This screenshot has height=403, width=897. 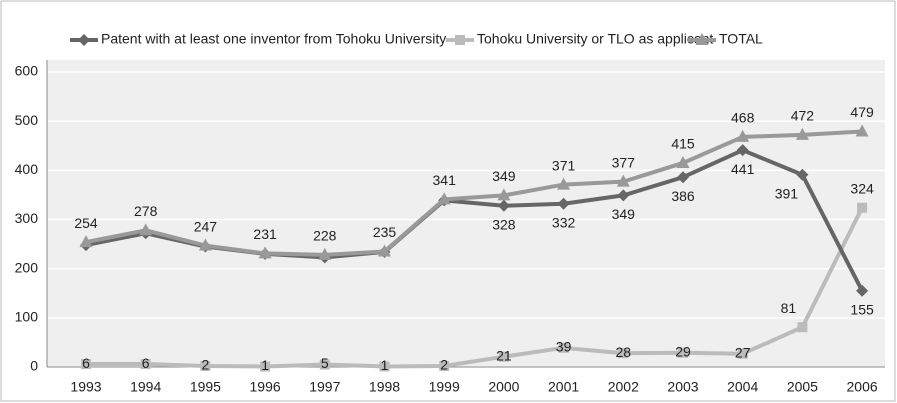 What do you see at coordinates (27, 218) in the screenshot?
I see `y-tick-label: 300` at bounding box center [27, 218].